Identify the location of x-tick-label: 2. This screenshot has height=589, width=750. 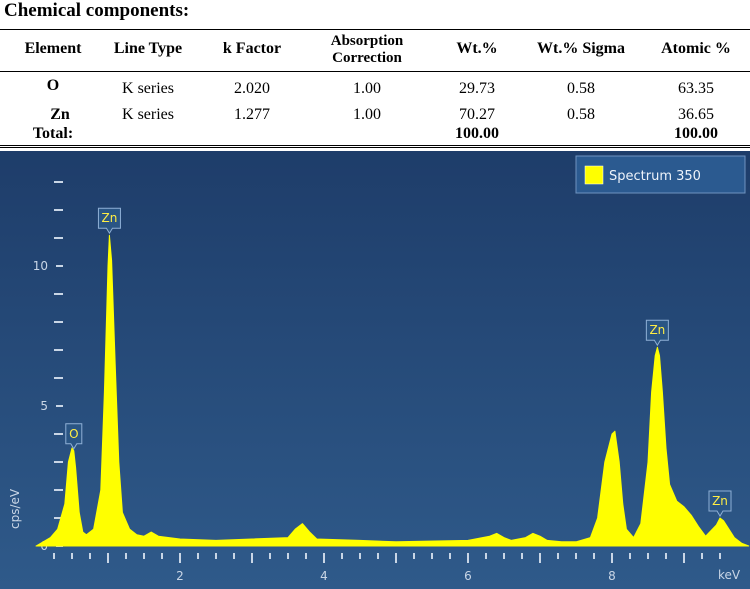
(180, 576).